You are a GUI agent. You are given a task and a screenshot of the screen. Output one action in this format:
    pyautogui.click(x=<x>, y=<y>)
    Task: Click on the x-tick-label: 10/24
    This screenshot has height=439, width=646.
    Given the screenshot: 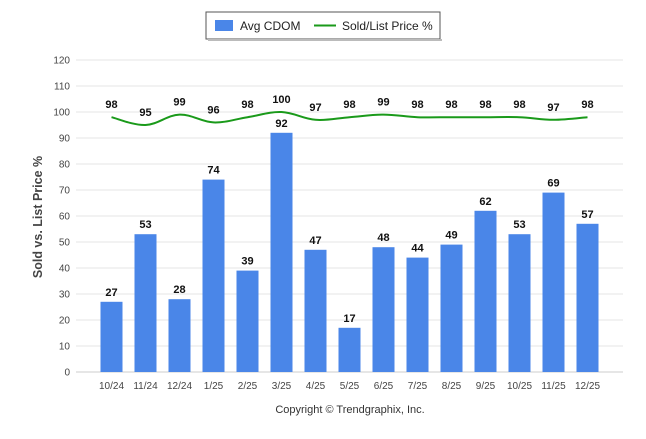 What is the action you would take?
    pyautogui.click(x=111, y=386)
    